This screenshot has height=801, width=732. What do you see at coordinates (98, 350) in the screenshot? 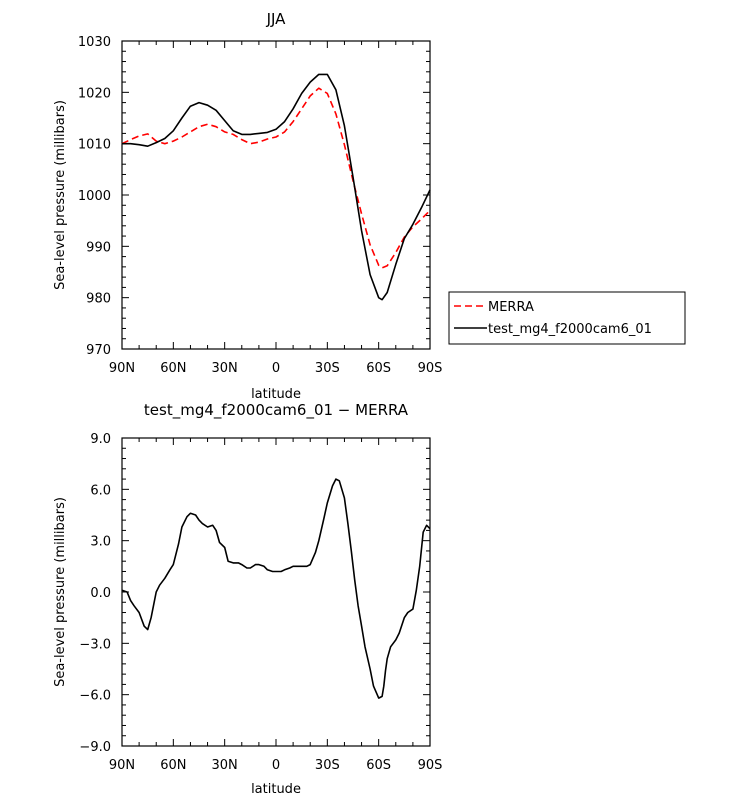
I see `y-tick-label: 970` at bounding box center [98, 350].